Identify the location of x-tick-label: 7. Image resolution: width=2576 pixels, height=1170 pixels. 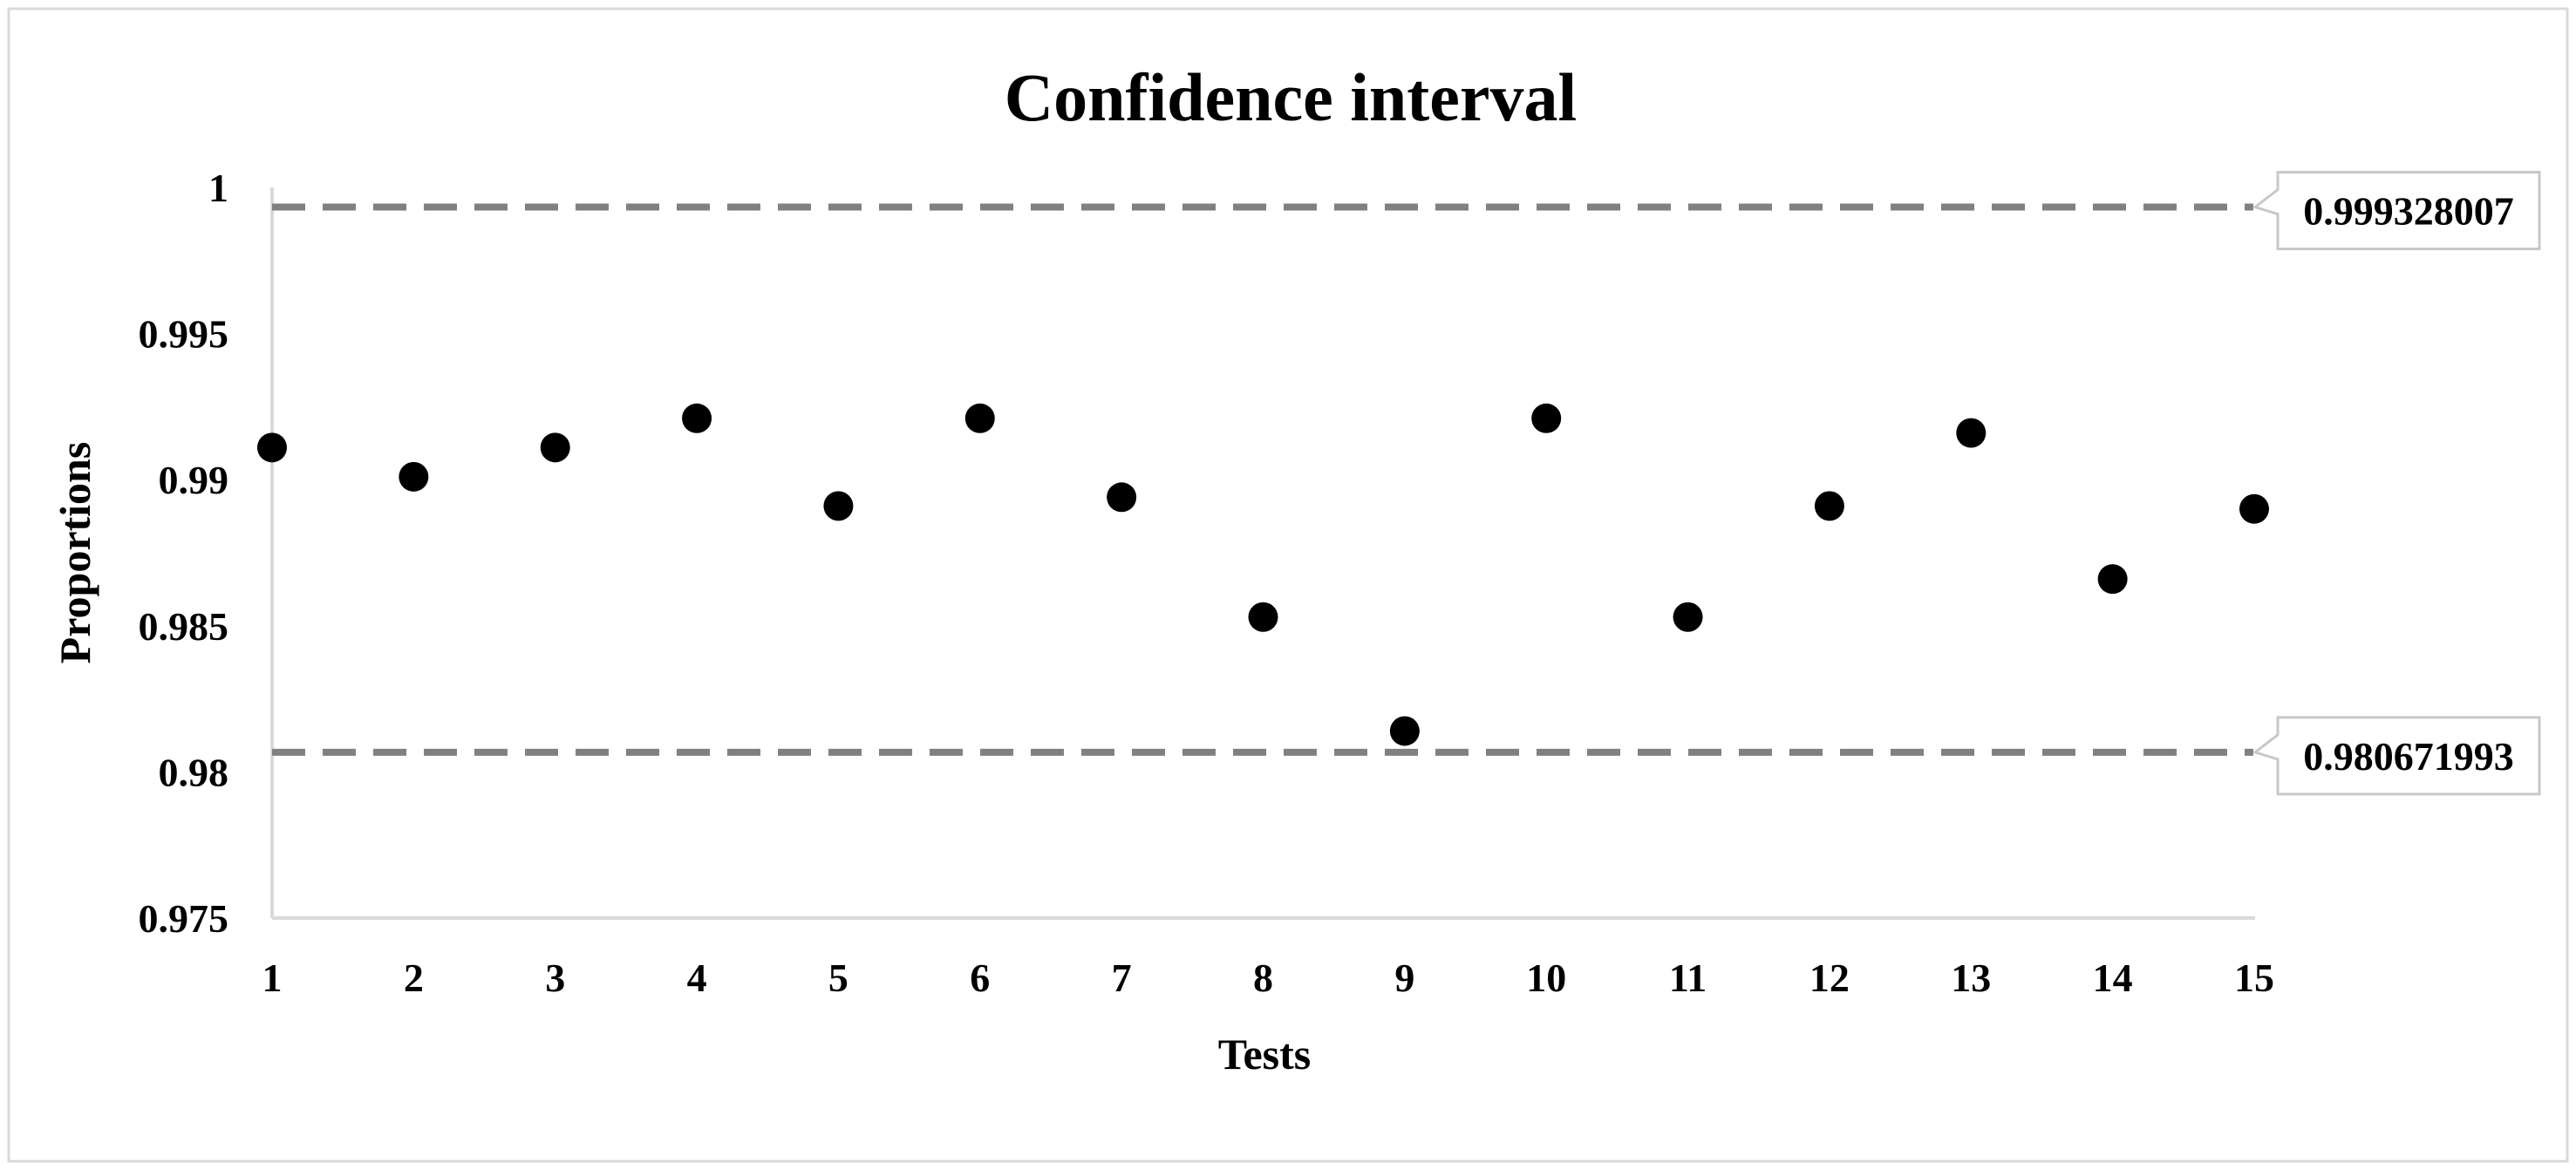
(1122, 978).